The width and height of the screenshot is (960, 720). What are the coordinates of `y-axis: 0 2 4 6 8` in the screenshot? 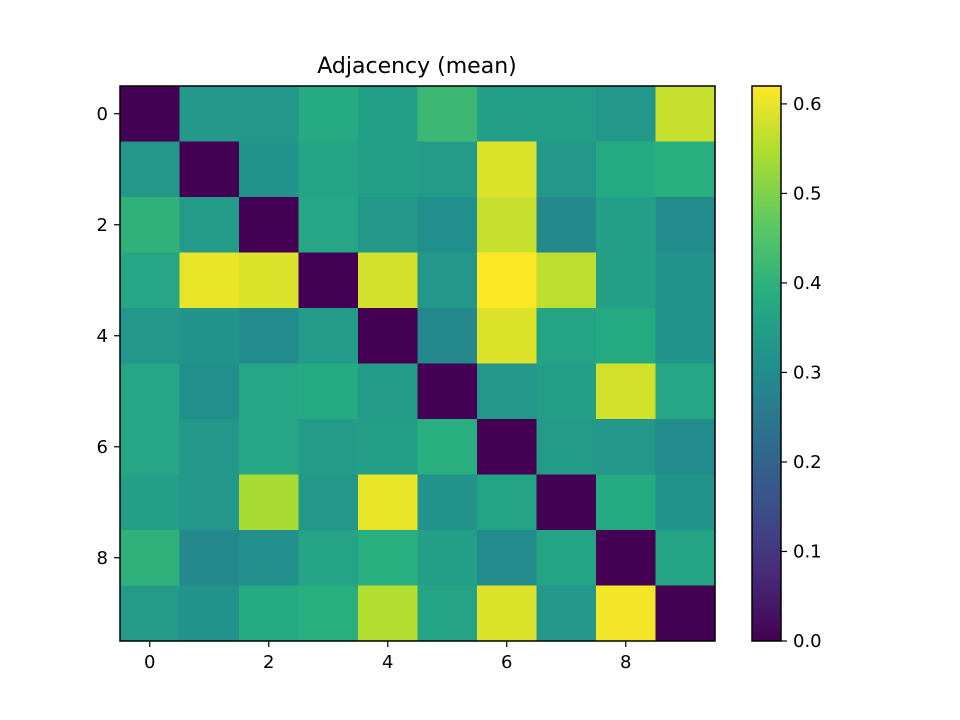 It's located at (108, 336).